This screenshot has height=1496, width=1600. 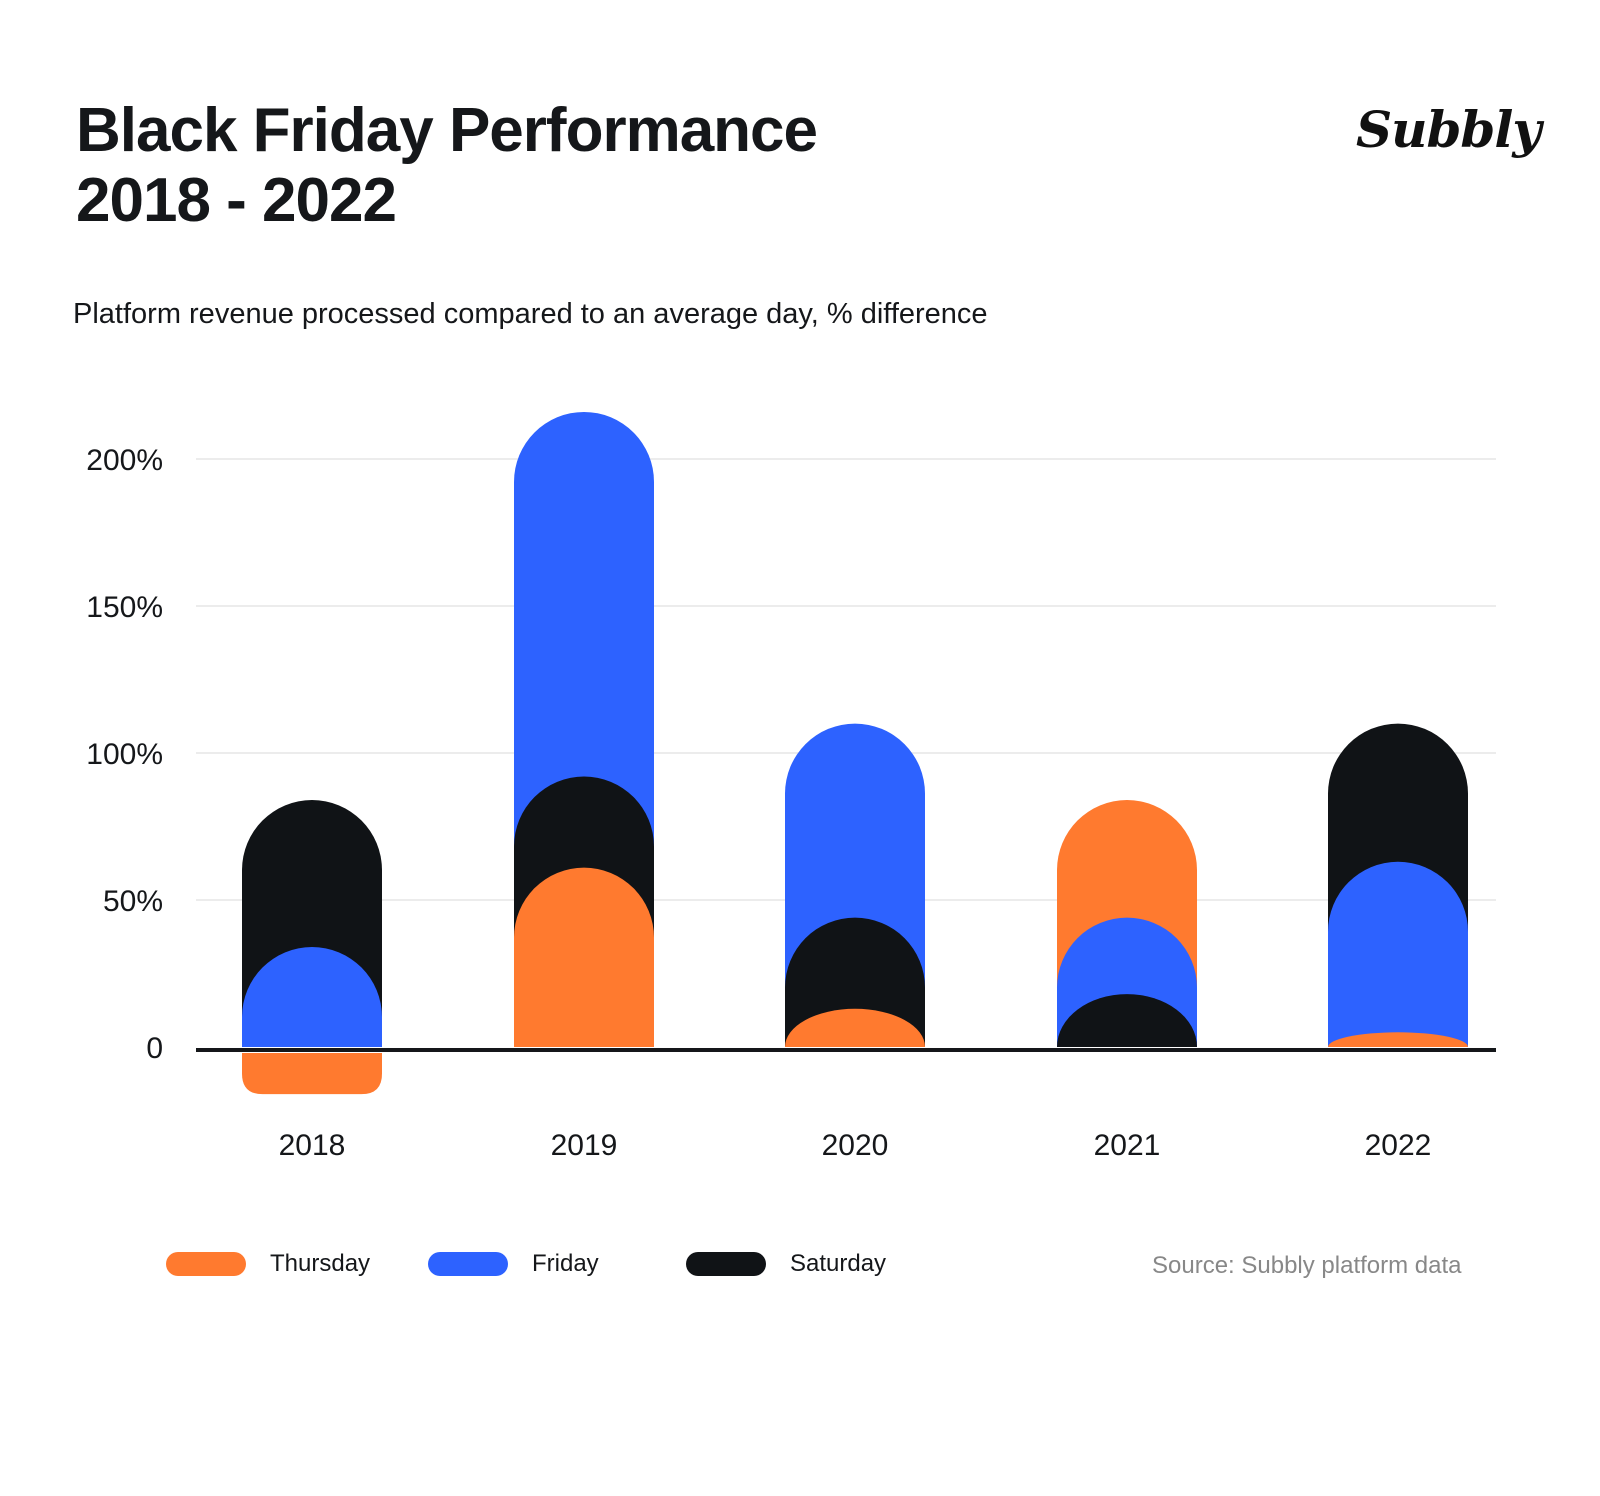 What do you see at coordinates (154, 1048) in the screenshot?
I see `y-tick-label: 0` at bounding box center [154, 1048].